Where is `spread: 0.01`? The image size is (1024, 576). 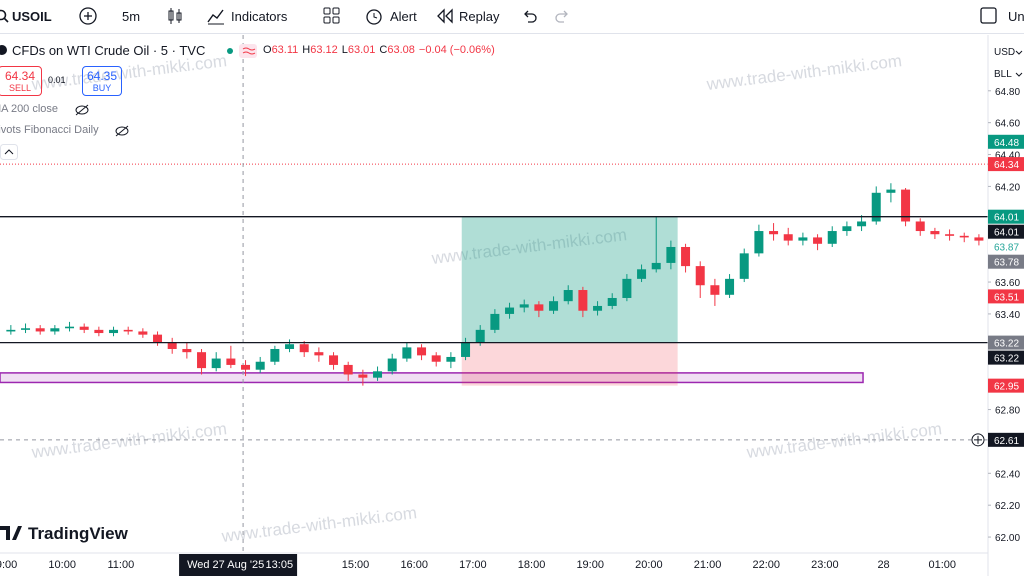 spread: 0.01 is located at coordinates (57, 80).